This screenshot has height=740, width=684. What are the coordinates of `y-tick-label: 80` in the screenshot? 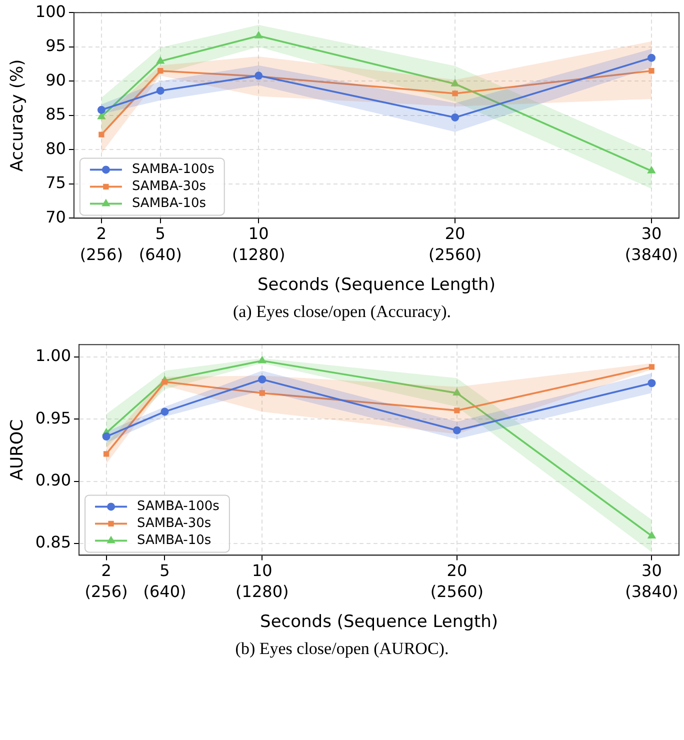 It's located at (56, 148).